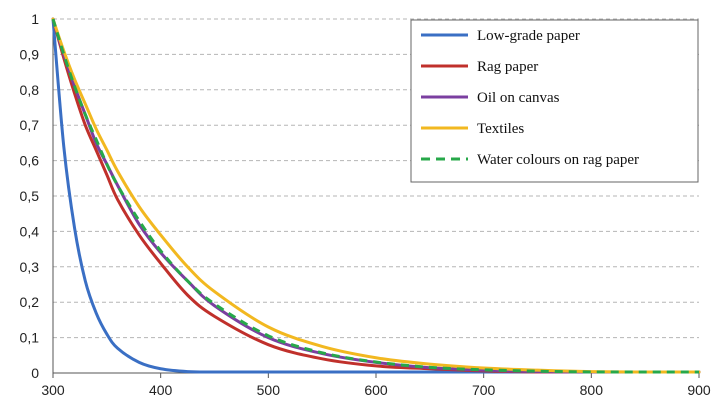 This screenshot has width=722, height=403. What do you see at coordinates (558, 160) in the screenshot?
I see `legend-label: Water colours on rag paper` at bounding box center [558, 160].